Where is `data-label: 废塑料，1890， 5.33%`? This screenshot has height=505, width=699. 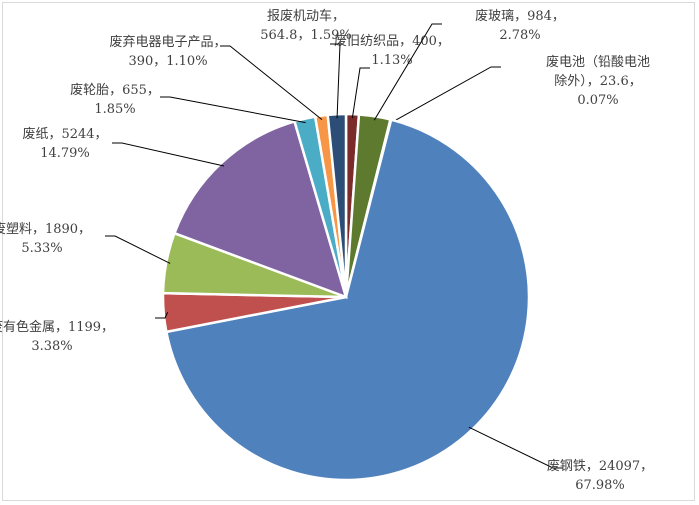
data-label: 废塑料，1890， 5.33% is located at coordinates (45, 238).